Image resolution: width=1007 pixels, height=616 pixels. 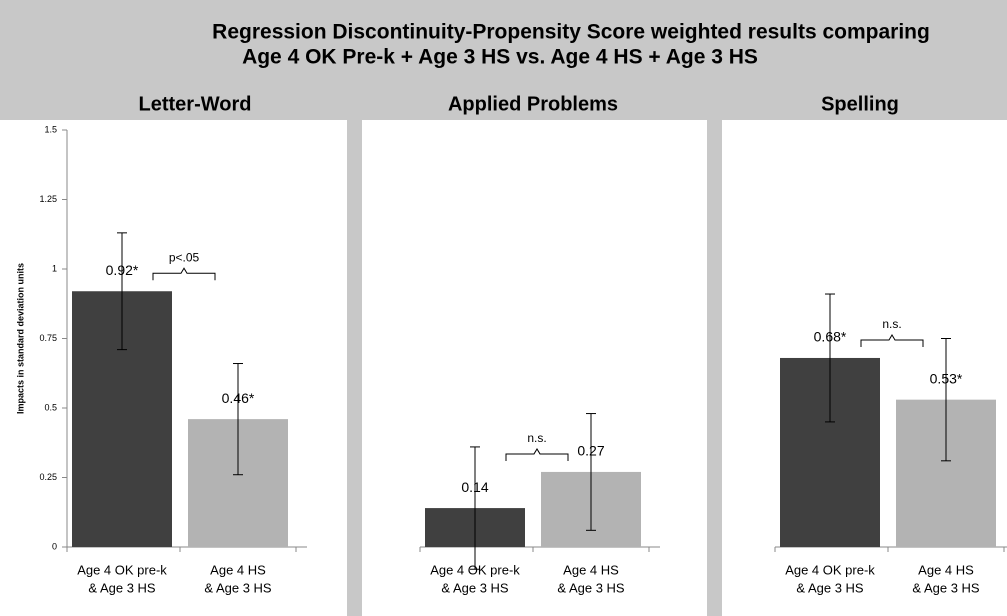 I want to click on y-tick-label: 0.5, so click(x=50, y=407).